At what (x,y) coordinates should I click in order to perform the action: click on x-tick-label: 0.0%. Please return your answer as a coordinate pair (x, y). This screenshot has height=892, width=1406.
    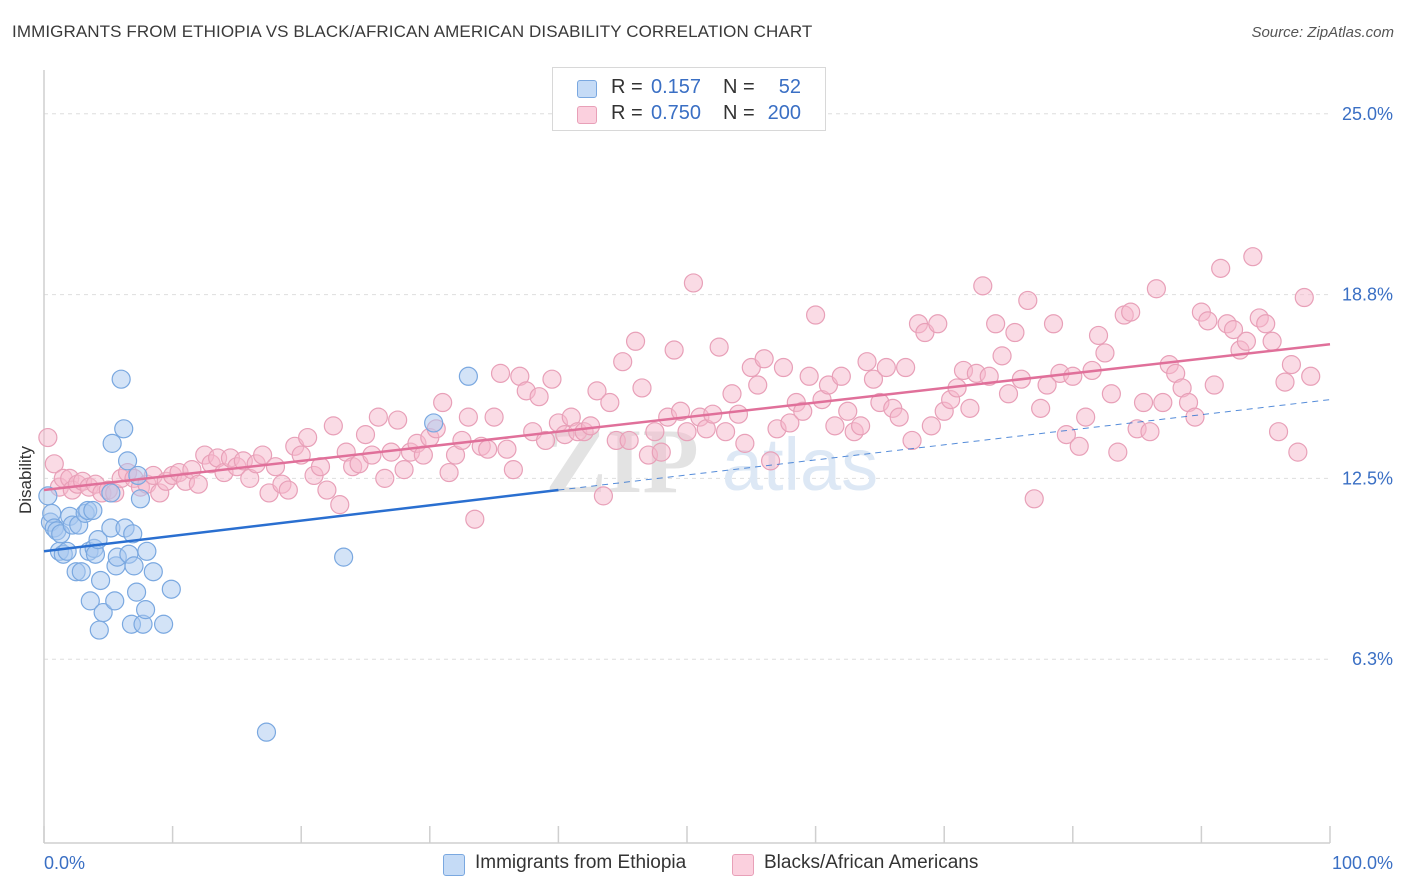
    Looking at the image, I should click on (64, 863).